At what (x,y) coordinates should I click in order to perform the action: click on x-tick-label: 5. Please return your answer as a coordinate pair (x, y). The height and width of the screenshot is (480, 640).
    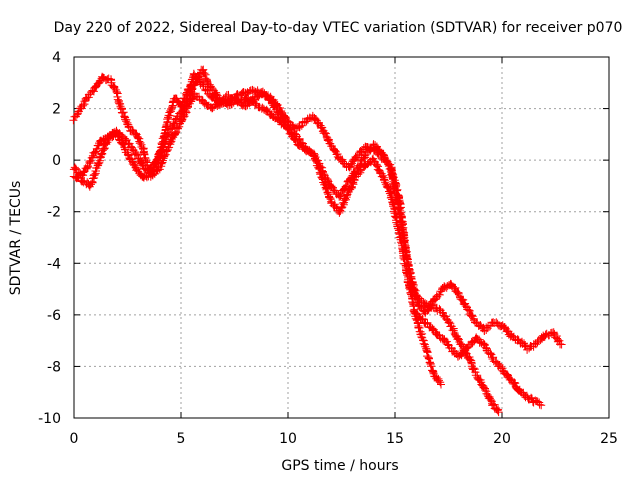
    Looking at the image, I should click on (181, 439).